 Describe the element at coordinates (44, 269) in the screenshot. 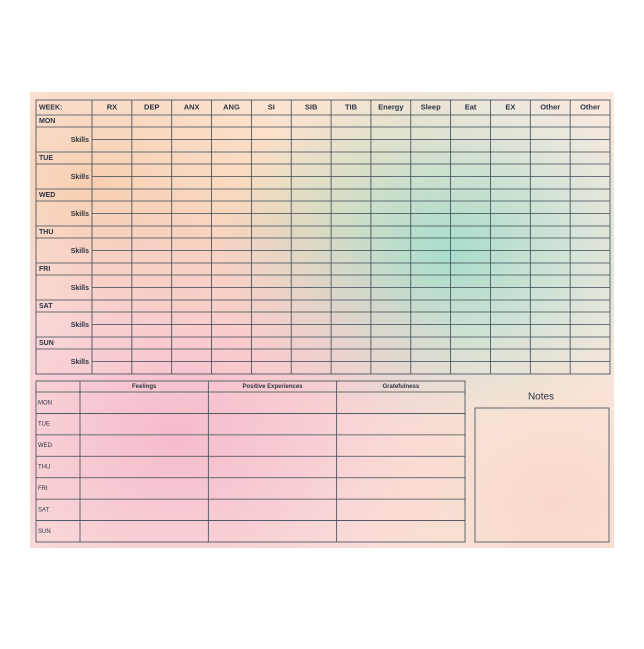

I see `day-label: FRI` at that location.